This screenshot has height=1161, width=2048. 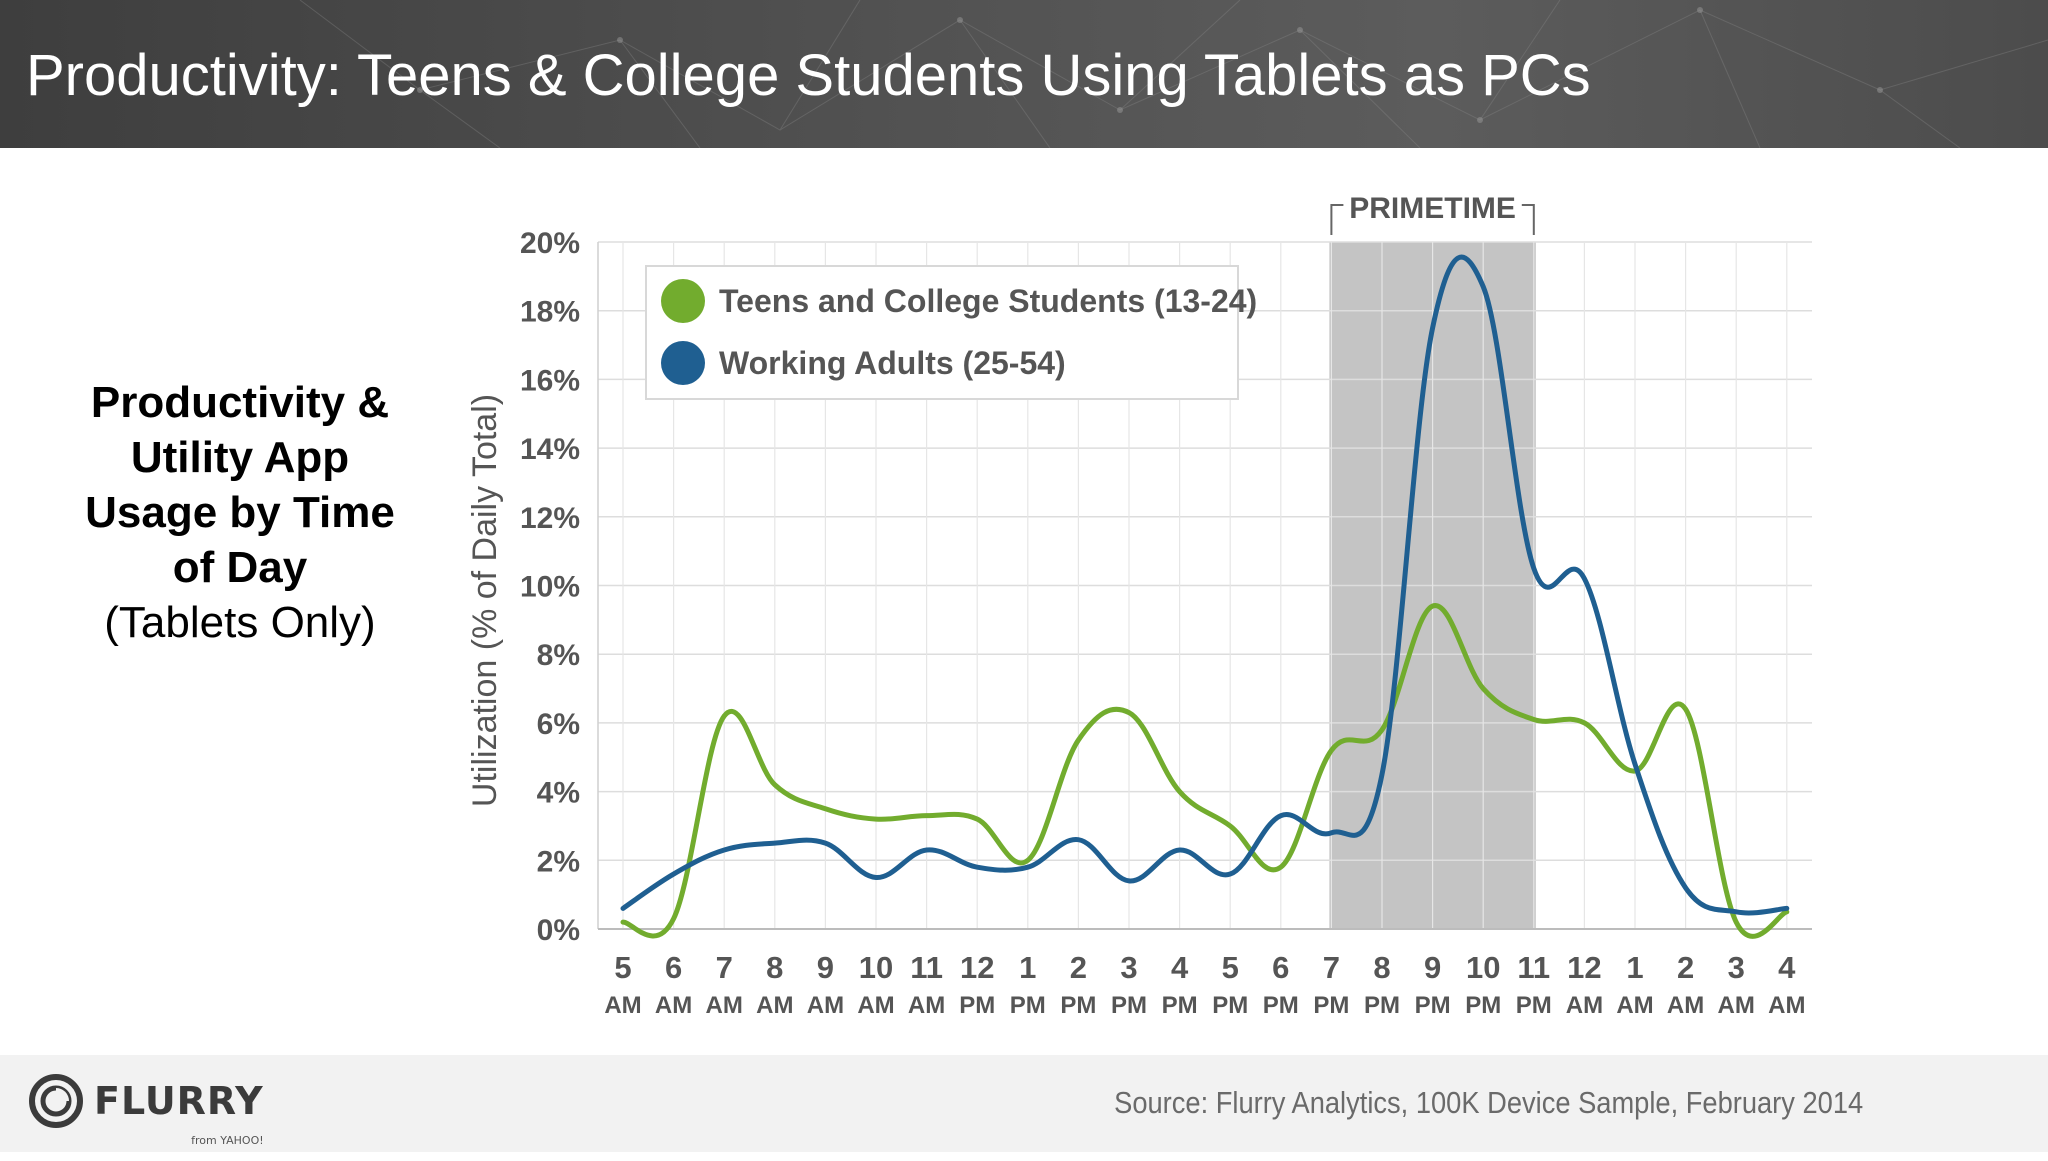 I want to click on y-tick-label: 14%, so click(x=550, y=449).